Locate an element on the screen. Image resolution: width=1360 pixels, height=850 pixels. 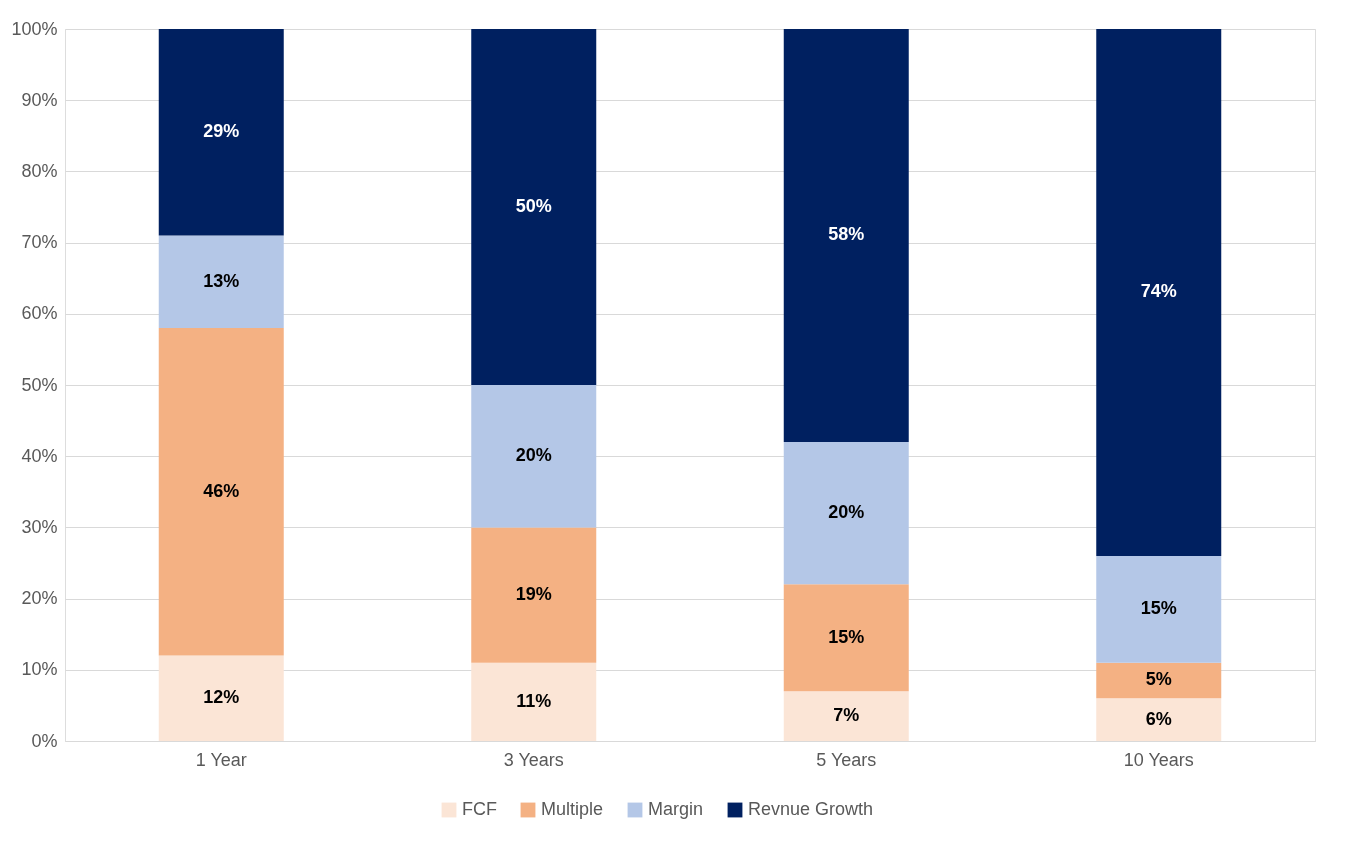
y-tick-label: 20% is located at coordinates (39, 598).